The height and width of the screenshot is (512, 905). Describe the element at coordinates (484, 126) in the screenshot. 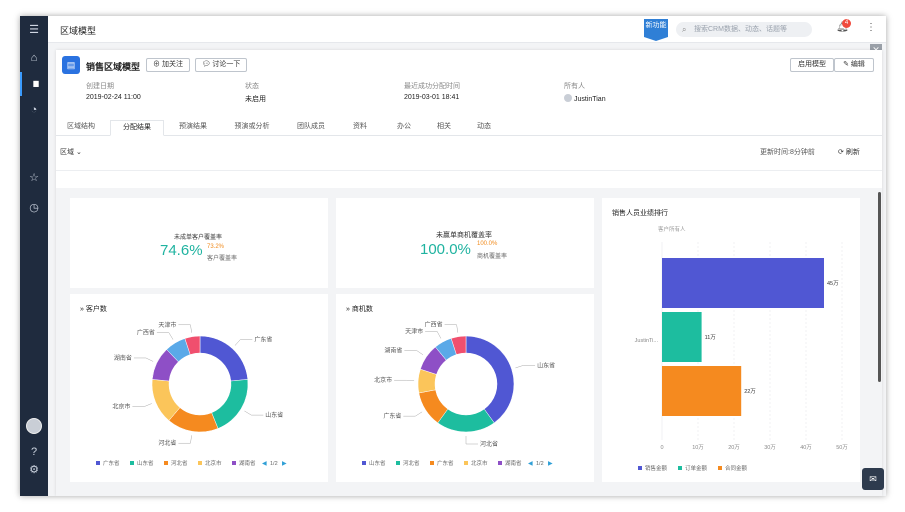

I see `tab-activity: 动态` at that location.